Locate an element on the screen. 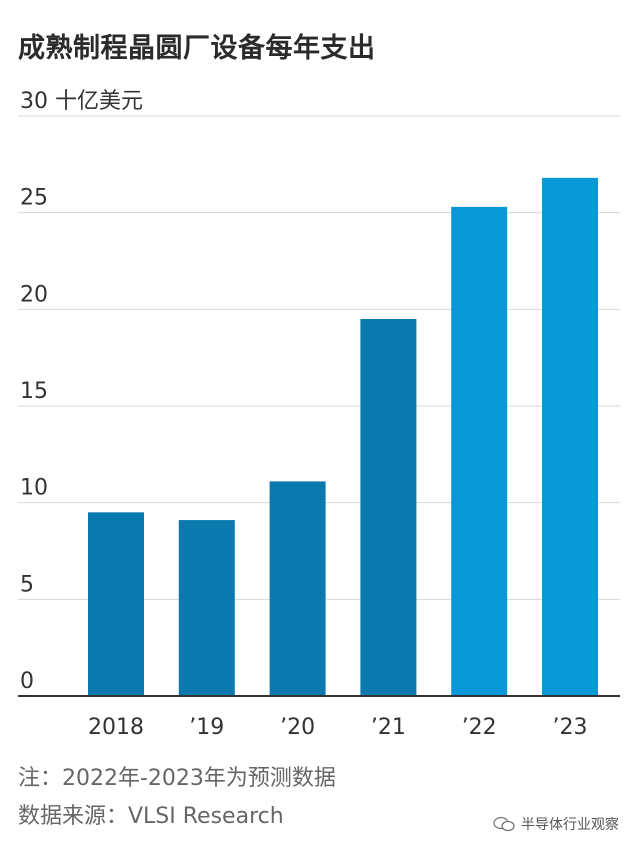 The image size is (639, 852). y-tick-label: 15 is located at coordinates (34, 391).